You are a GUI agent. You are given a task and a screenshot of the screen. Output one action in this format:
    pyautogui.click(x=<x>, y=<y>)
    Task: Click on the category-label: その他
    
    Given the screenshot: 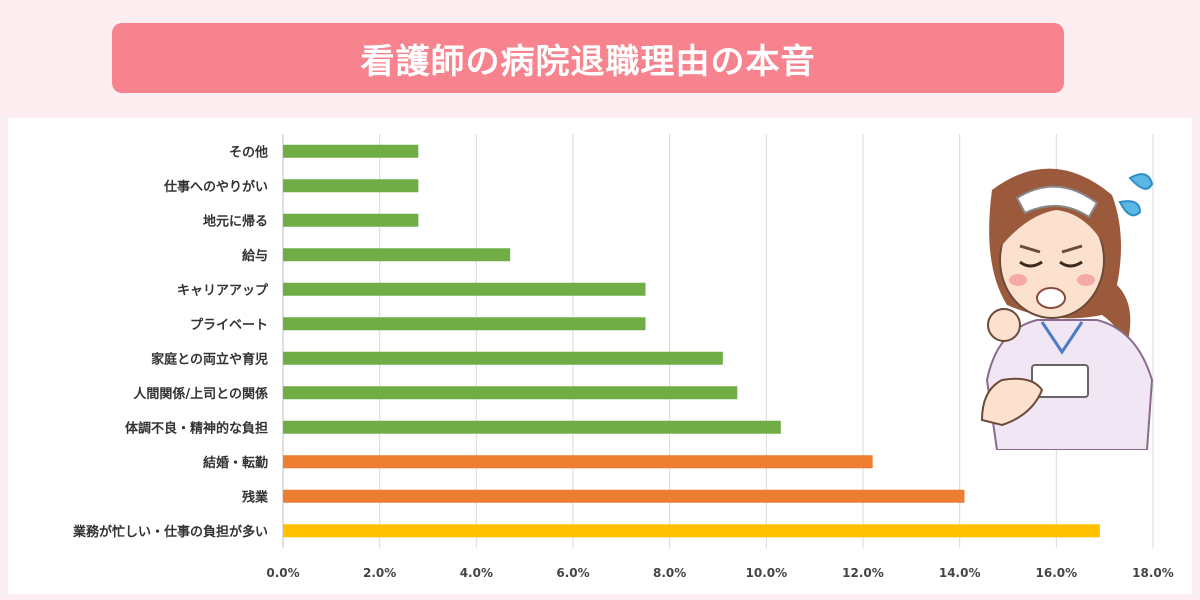 What is the action you would take?
    pyautogui.click(x=248, y=152)
    